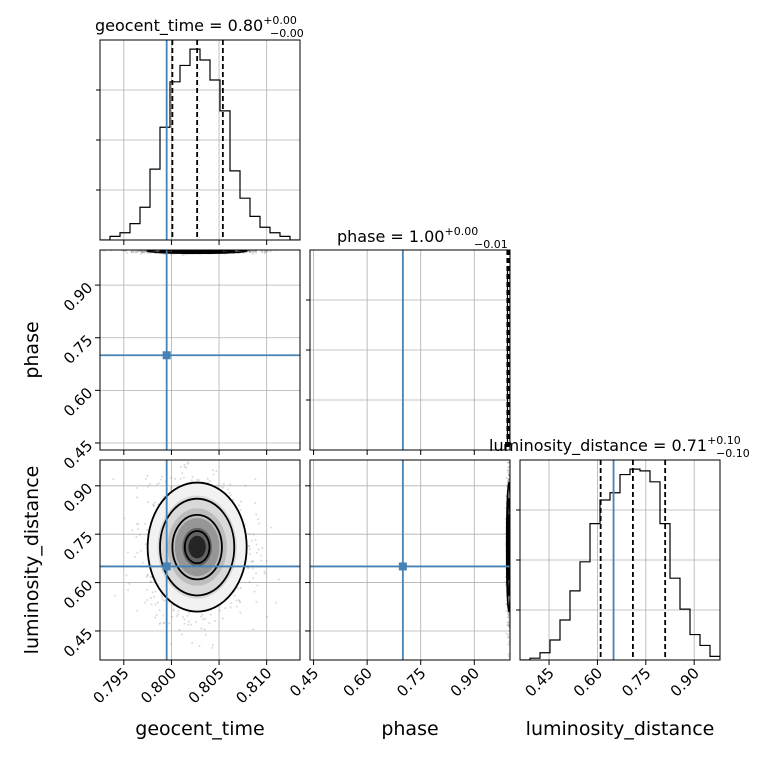 This screenshot has height=760, width=760. I want to click on truth-marker-phase-vs-luminosity-distance, so click(402, 566).